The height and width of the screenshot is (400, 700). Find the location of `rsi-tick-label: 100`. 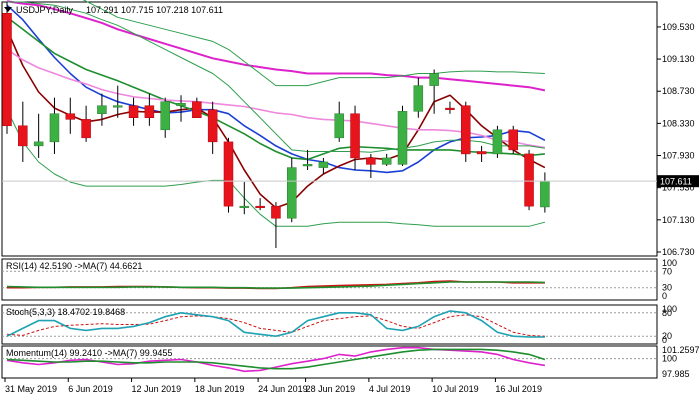

rsi-tick-label: 100 is located at coordinates (669, 263).